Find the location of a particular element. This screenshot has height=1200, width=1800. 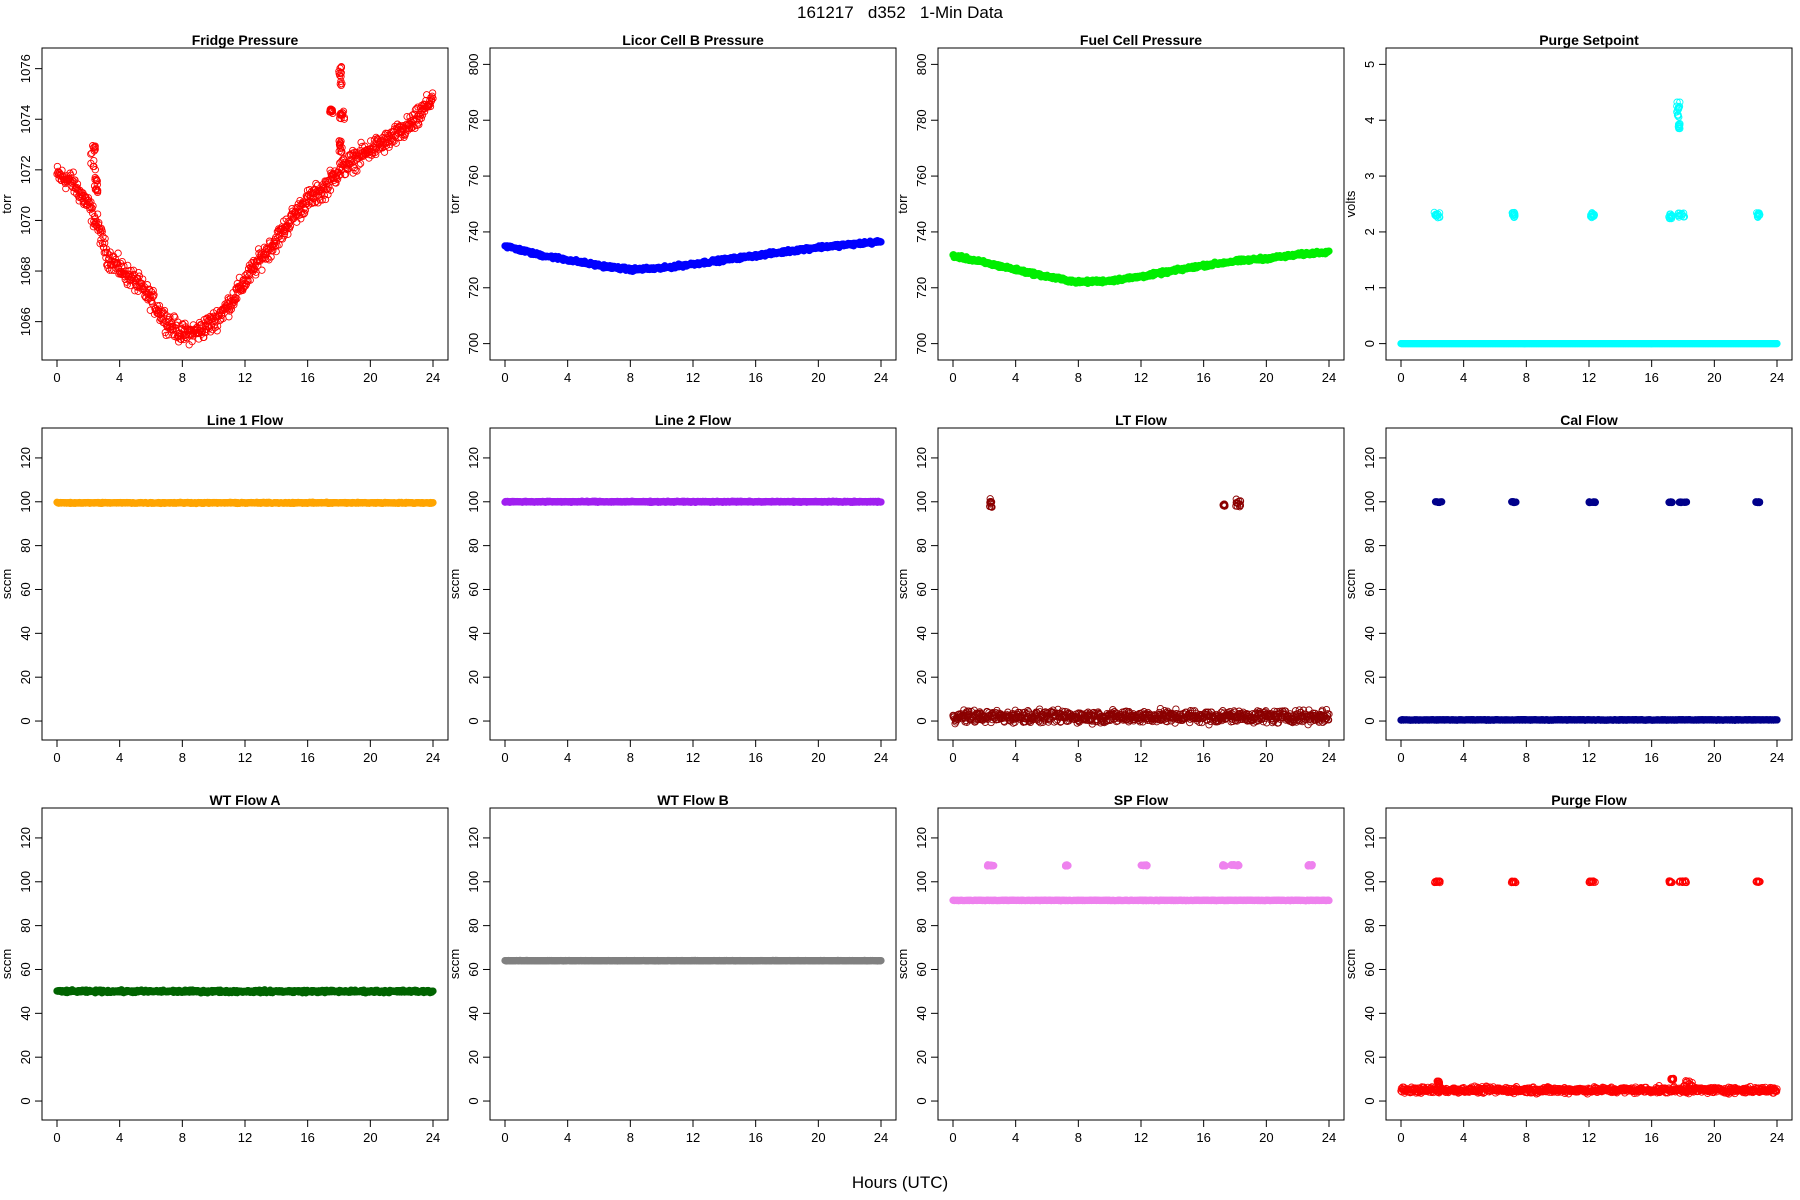

panel-title: Purge Setpoint is located at coordinates (1589, 40).